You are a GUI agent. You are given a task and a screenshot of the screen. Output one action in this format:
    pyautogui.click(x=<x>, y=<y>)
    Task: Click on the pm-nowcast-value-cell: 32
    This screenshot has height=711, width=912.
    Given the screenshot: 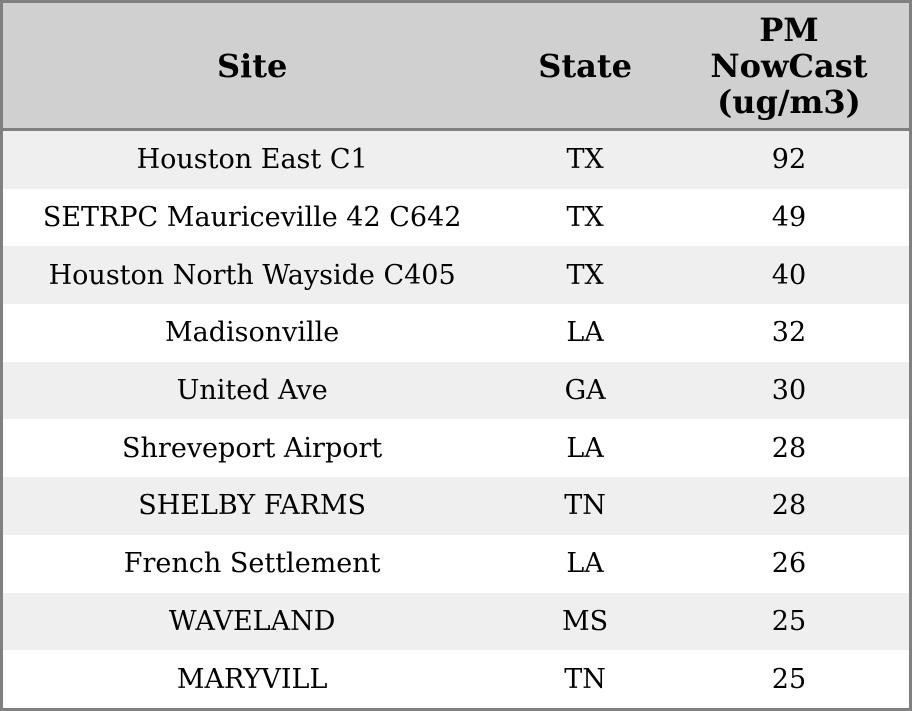 What is the action you would take?
    pyautogui.click(x=789, y=333)
    